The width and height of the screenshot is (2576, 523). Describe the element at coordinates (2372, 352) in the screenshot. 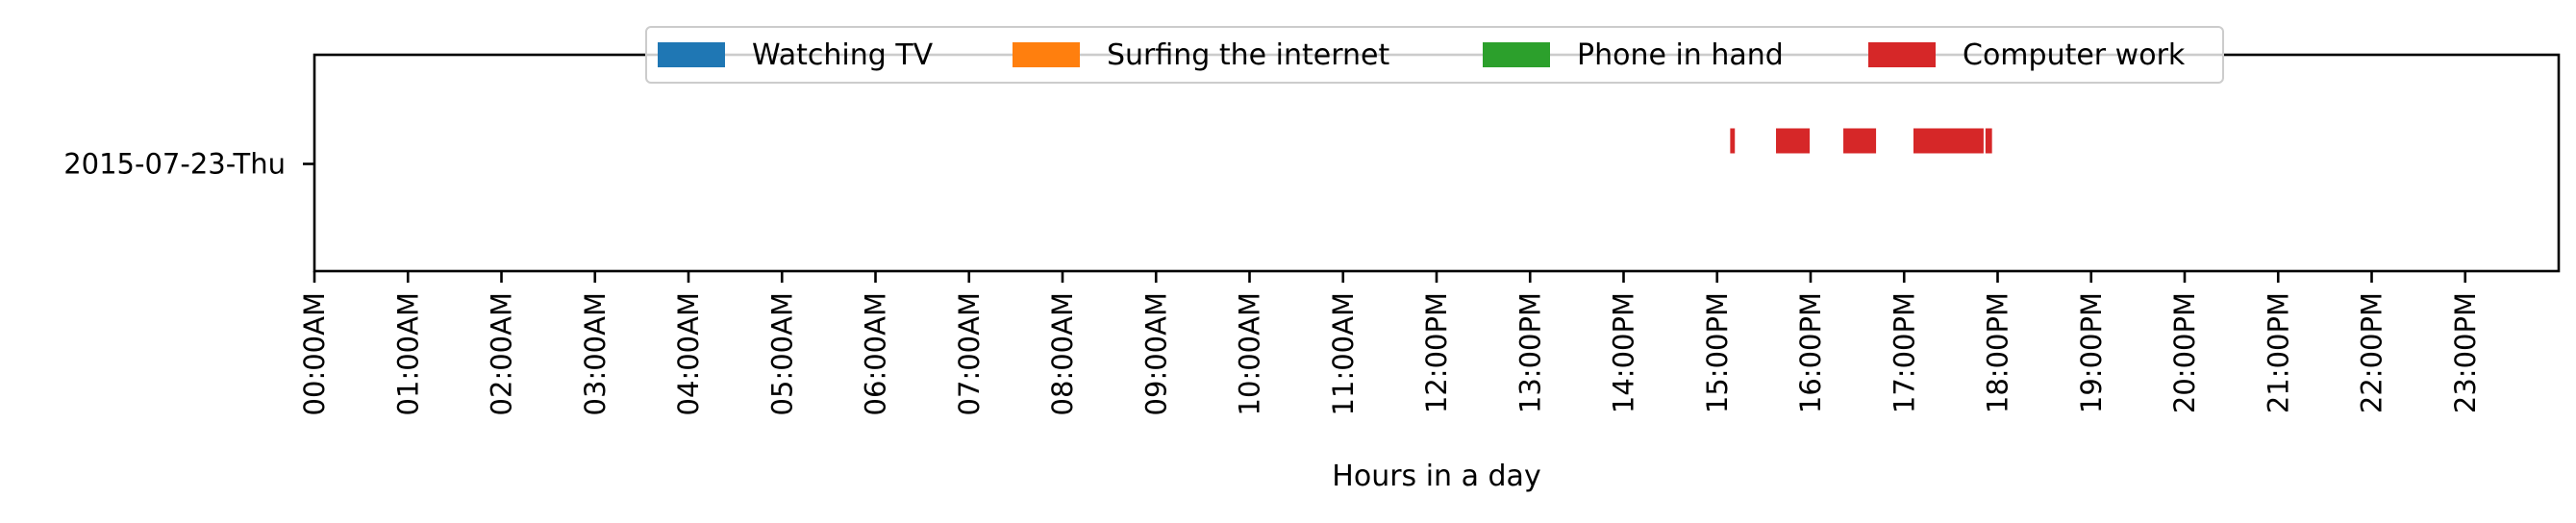

I see `x-tick-label: 22:00PM` at that location.